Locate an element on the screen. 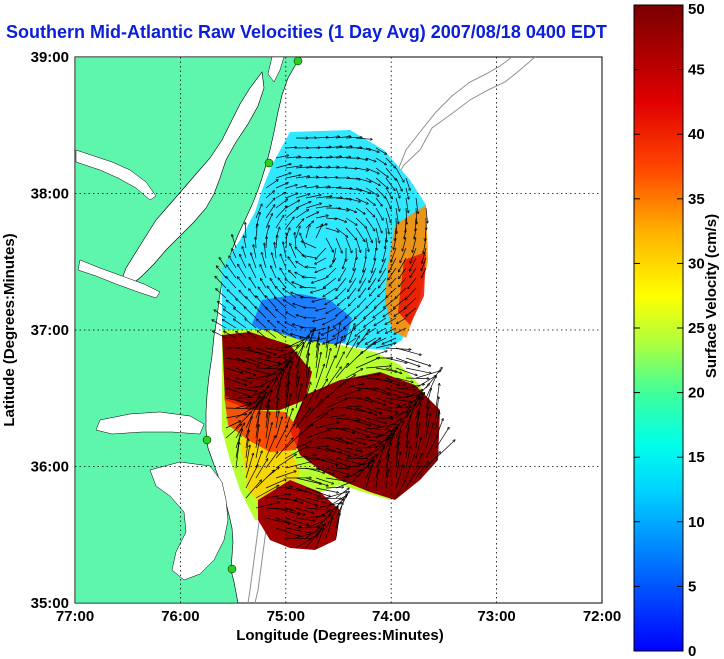  y-tick-label: 39:00 is located at coordinates (50, 57).